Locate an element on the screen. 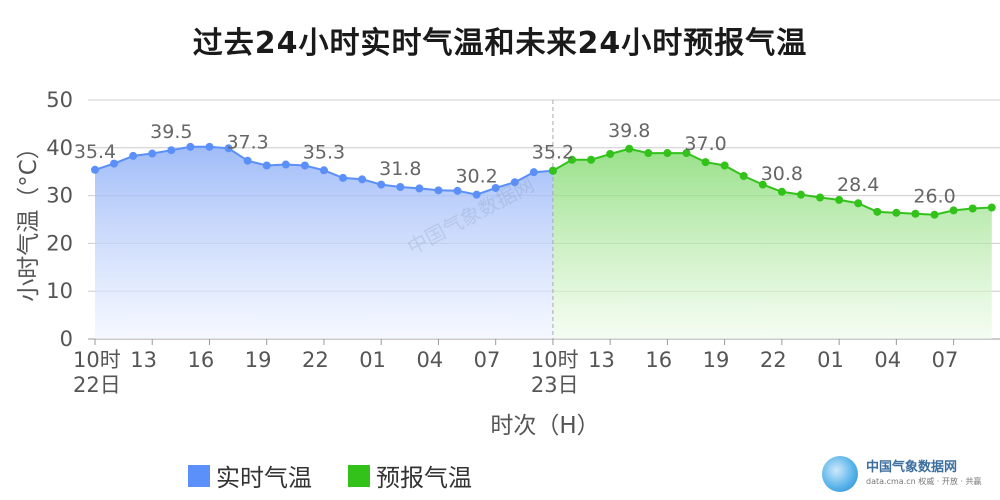 The height and width of the screenshot is (500, 1000). y-tick-label: 40 is located at coordinates (59, 148).